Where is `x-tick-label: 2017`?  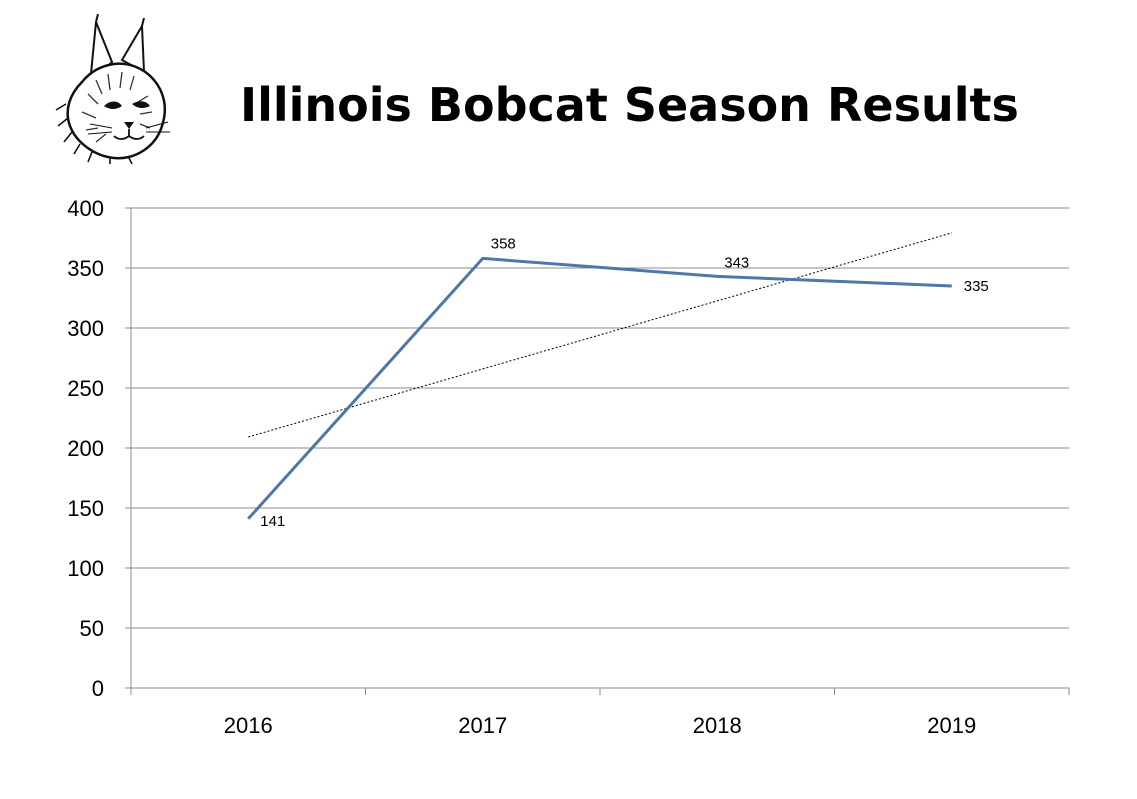 x-tick-label: 2017 is located at coordinates (482, 725).